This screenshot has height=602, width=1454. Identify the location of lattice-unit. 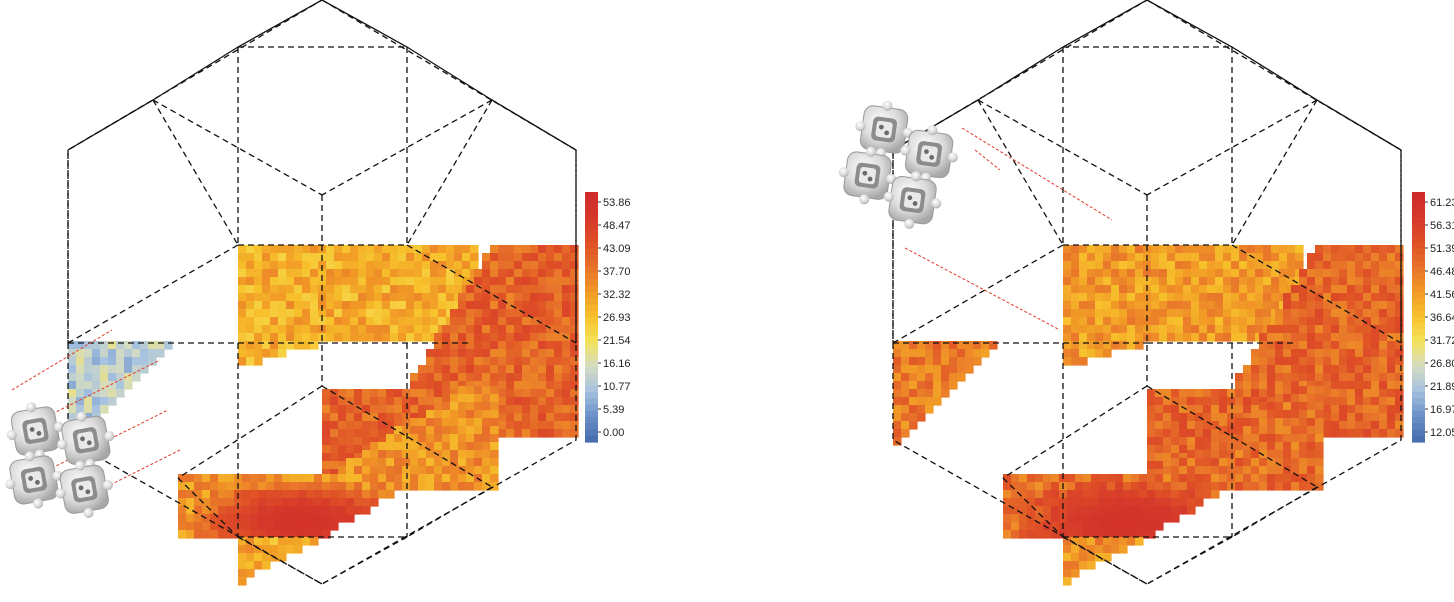
(35, 430).